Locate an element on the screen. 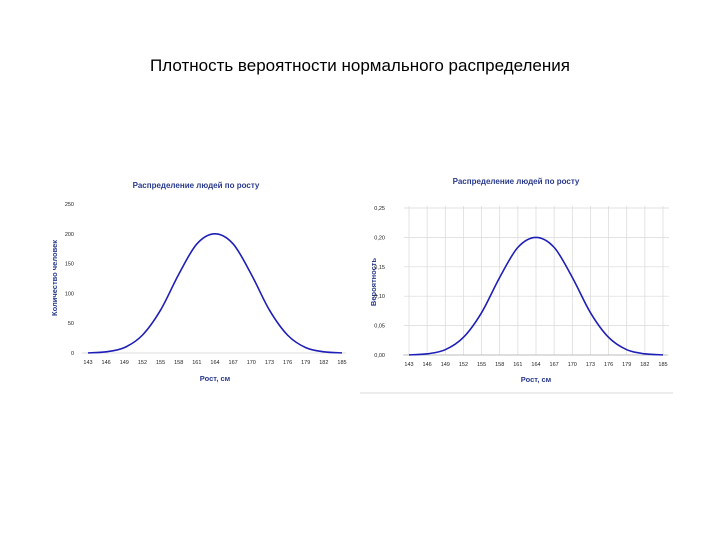 This screenshot has height=540, width=720. y-tick-label: 0,10 is located at coordinates (379, 297).